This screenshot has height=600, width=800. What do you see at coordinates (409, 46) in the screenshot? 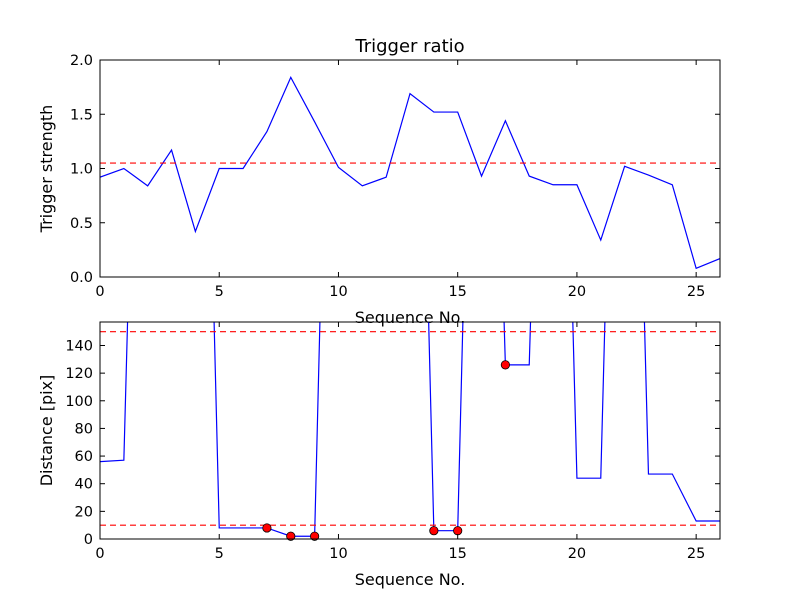
I see `top-chart-title: Trigger ratio` at bounding box center [409, 46].